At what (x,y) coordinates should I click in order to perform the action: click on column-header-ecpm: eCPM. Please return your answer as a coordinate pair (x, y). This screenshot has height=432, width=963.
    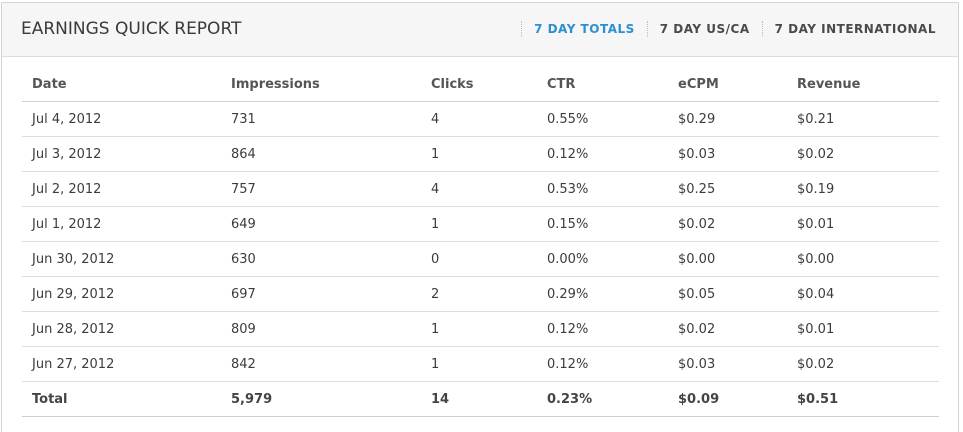
    Looking at the image, I should click on (727, 84).